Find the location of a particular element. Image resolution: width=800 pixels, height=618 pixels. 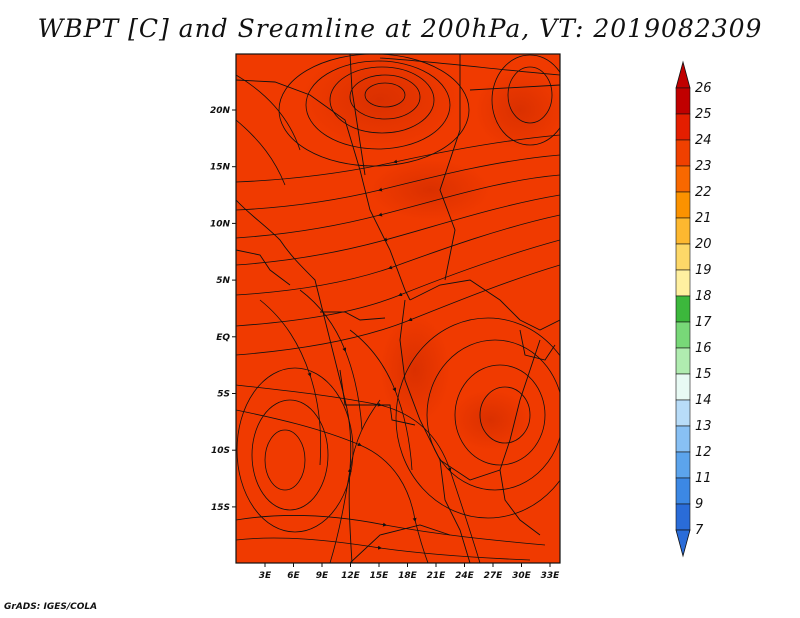

colorbar-label: 14 is located at coordinates (703, 400).